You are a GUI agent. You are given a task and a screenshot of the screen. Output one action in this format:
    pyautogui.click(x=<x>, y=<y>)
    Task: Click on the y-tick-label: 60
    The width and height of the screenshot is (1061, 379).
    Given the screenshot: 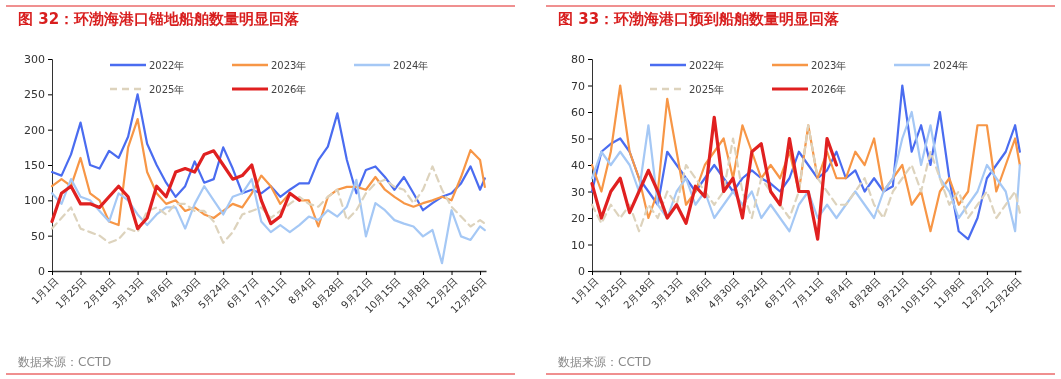 What is the action you would take?
    pyautogui.click(x=578, y=113)
    